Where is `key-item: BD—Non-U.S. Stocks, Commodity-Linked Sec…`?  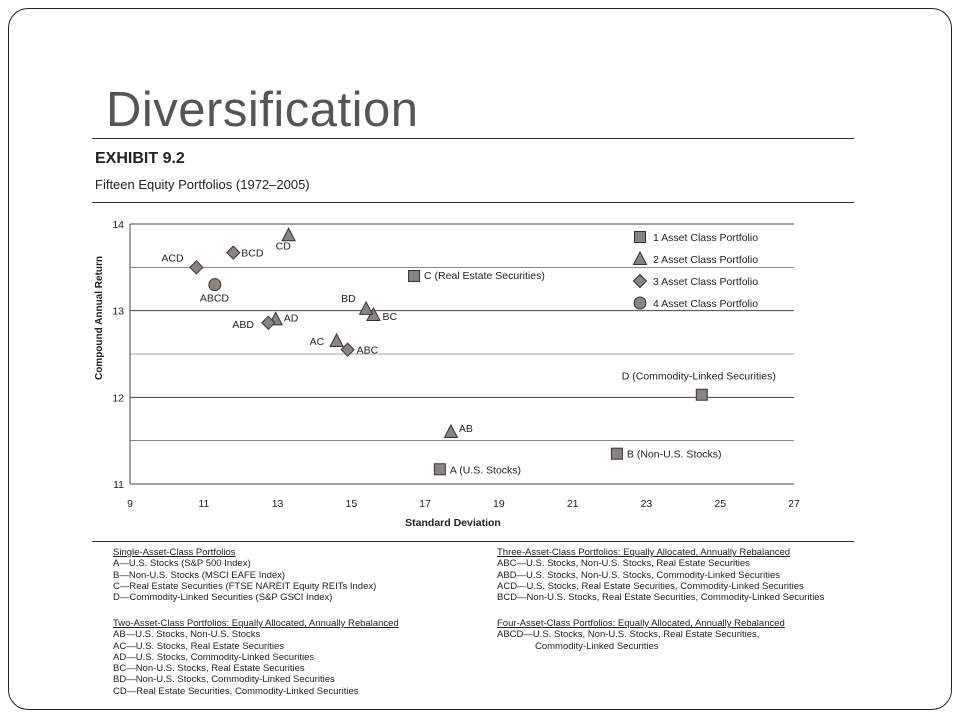 key-item: BD—Non-U.S. Stocks, Commodity-Linked Sec… is located at coordinates (224, 680).